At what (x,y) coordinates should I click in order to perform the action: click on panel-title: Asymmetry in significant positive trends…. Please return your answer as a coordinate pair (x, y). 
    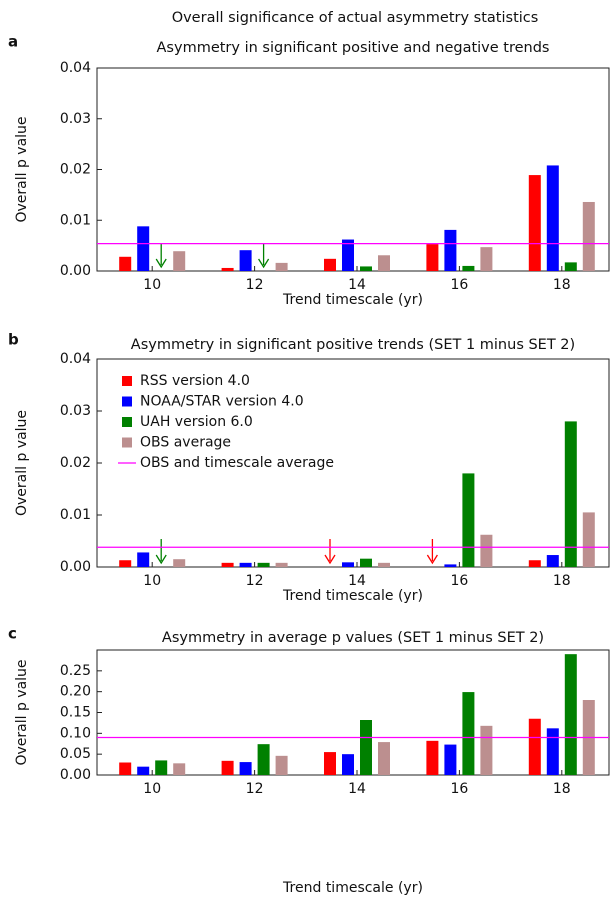
    Looking at the image, I should click on (353, 345).